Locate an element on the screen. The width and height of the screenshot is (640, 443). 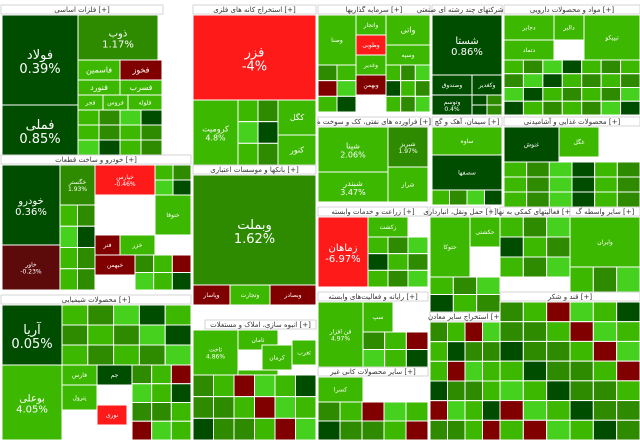
sector-title: سرمایه گذاریها [+] is located at coordinates (374, 9).